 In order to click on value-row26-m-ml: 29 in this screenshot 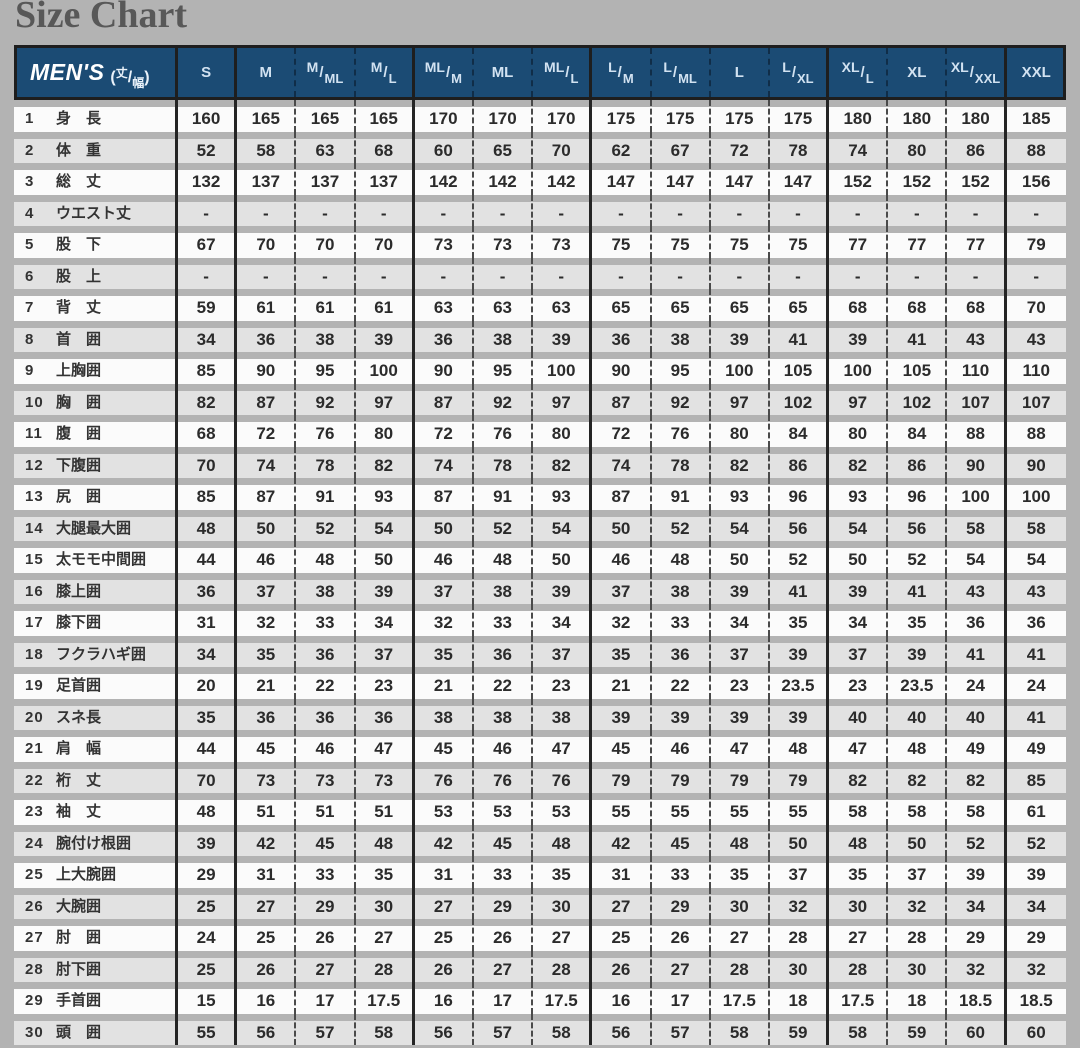, I will do `click(326, 903)`.